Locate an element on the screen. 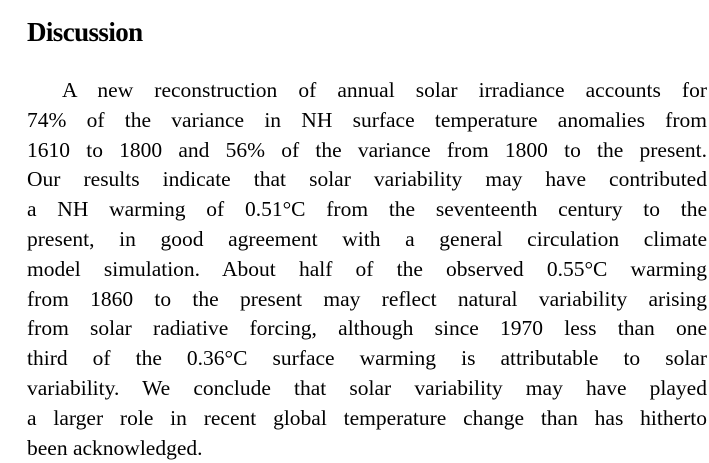  section-heading: Discussion is located at coordinates (85, 32).